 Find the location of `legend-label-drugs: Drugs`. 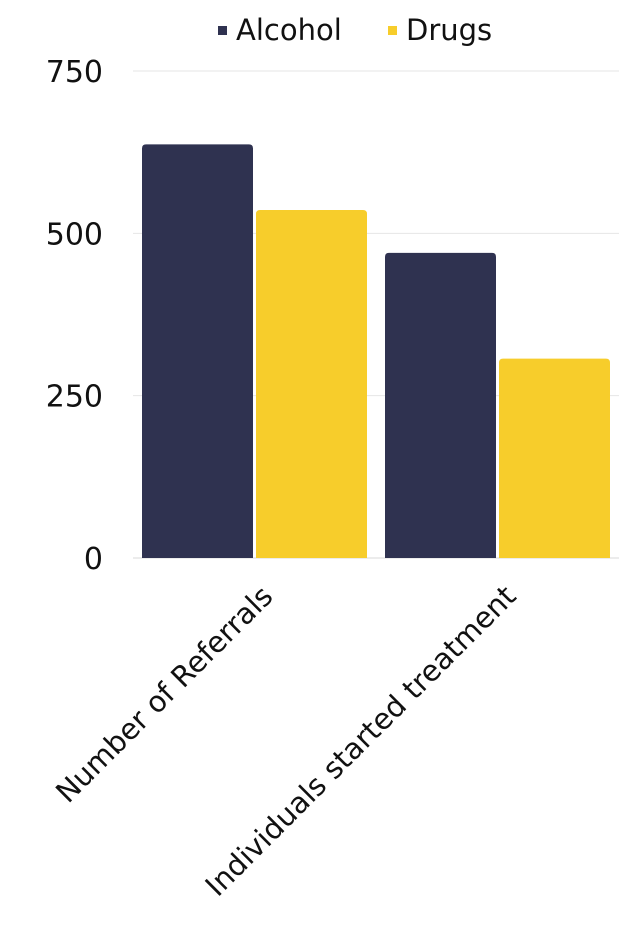

legend-label-drugs: Drugs is located at coordinates (449, 30).